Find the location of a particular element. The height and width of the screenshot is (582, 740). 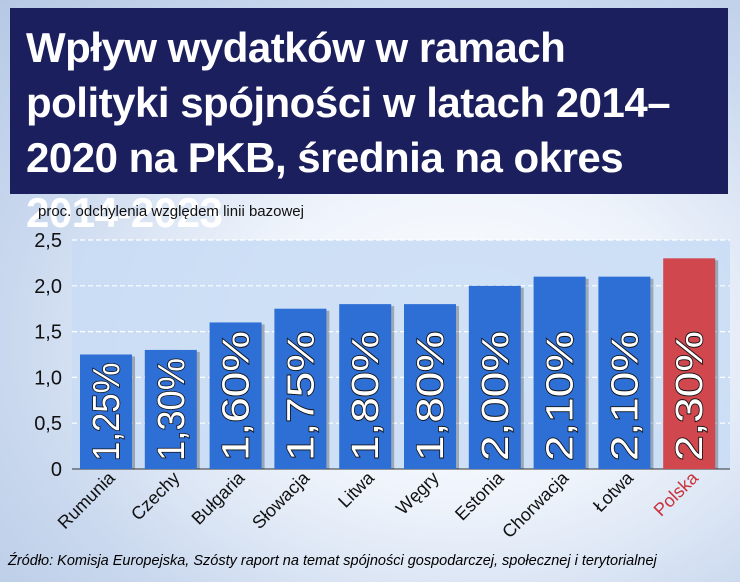

x-tick-label: Chorwacja is located at coordinates (535, 504).